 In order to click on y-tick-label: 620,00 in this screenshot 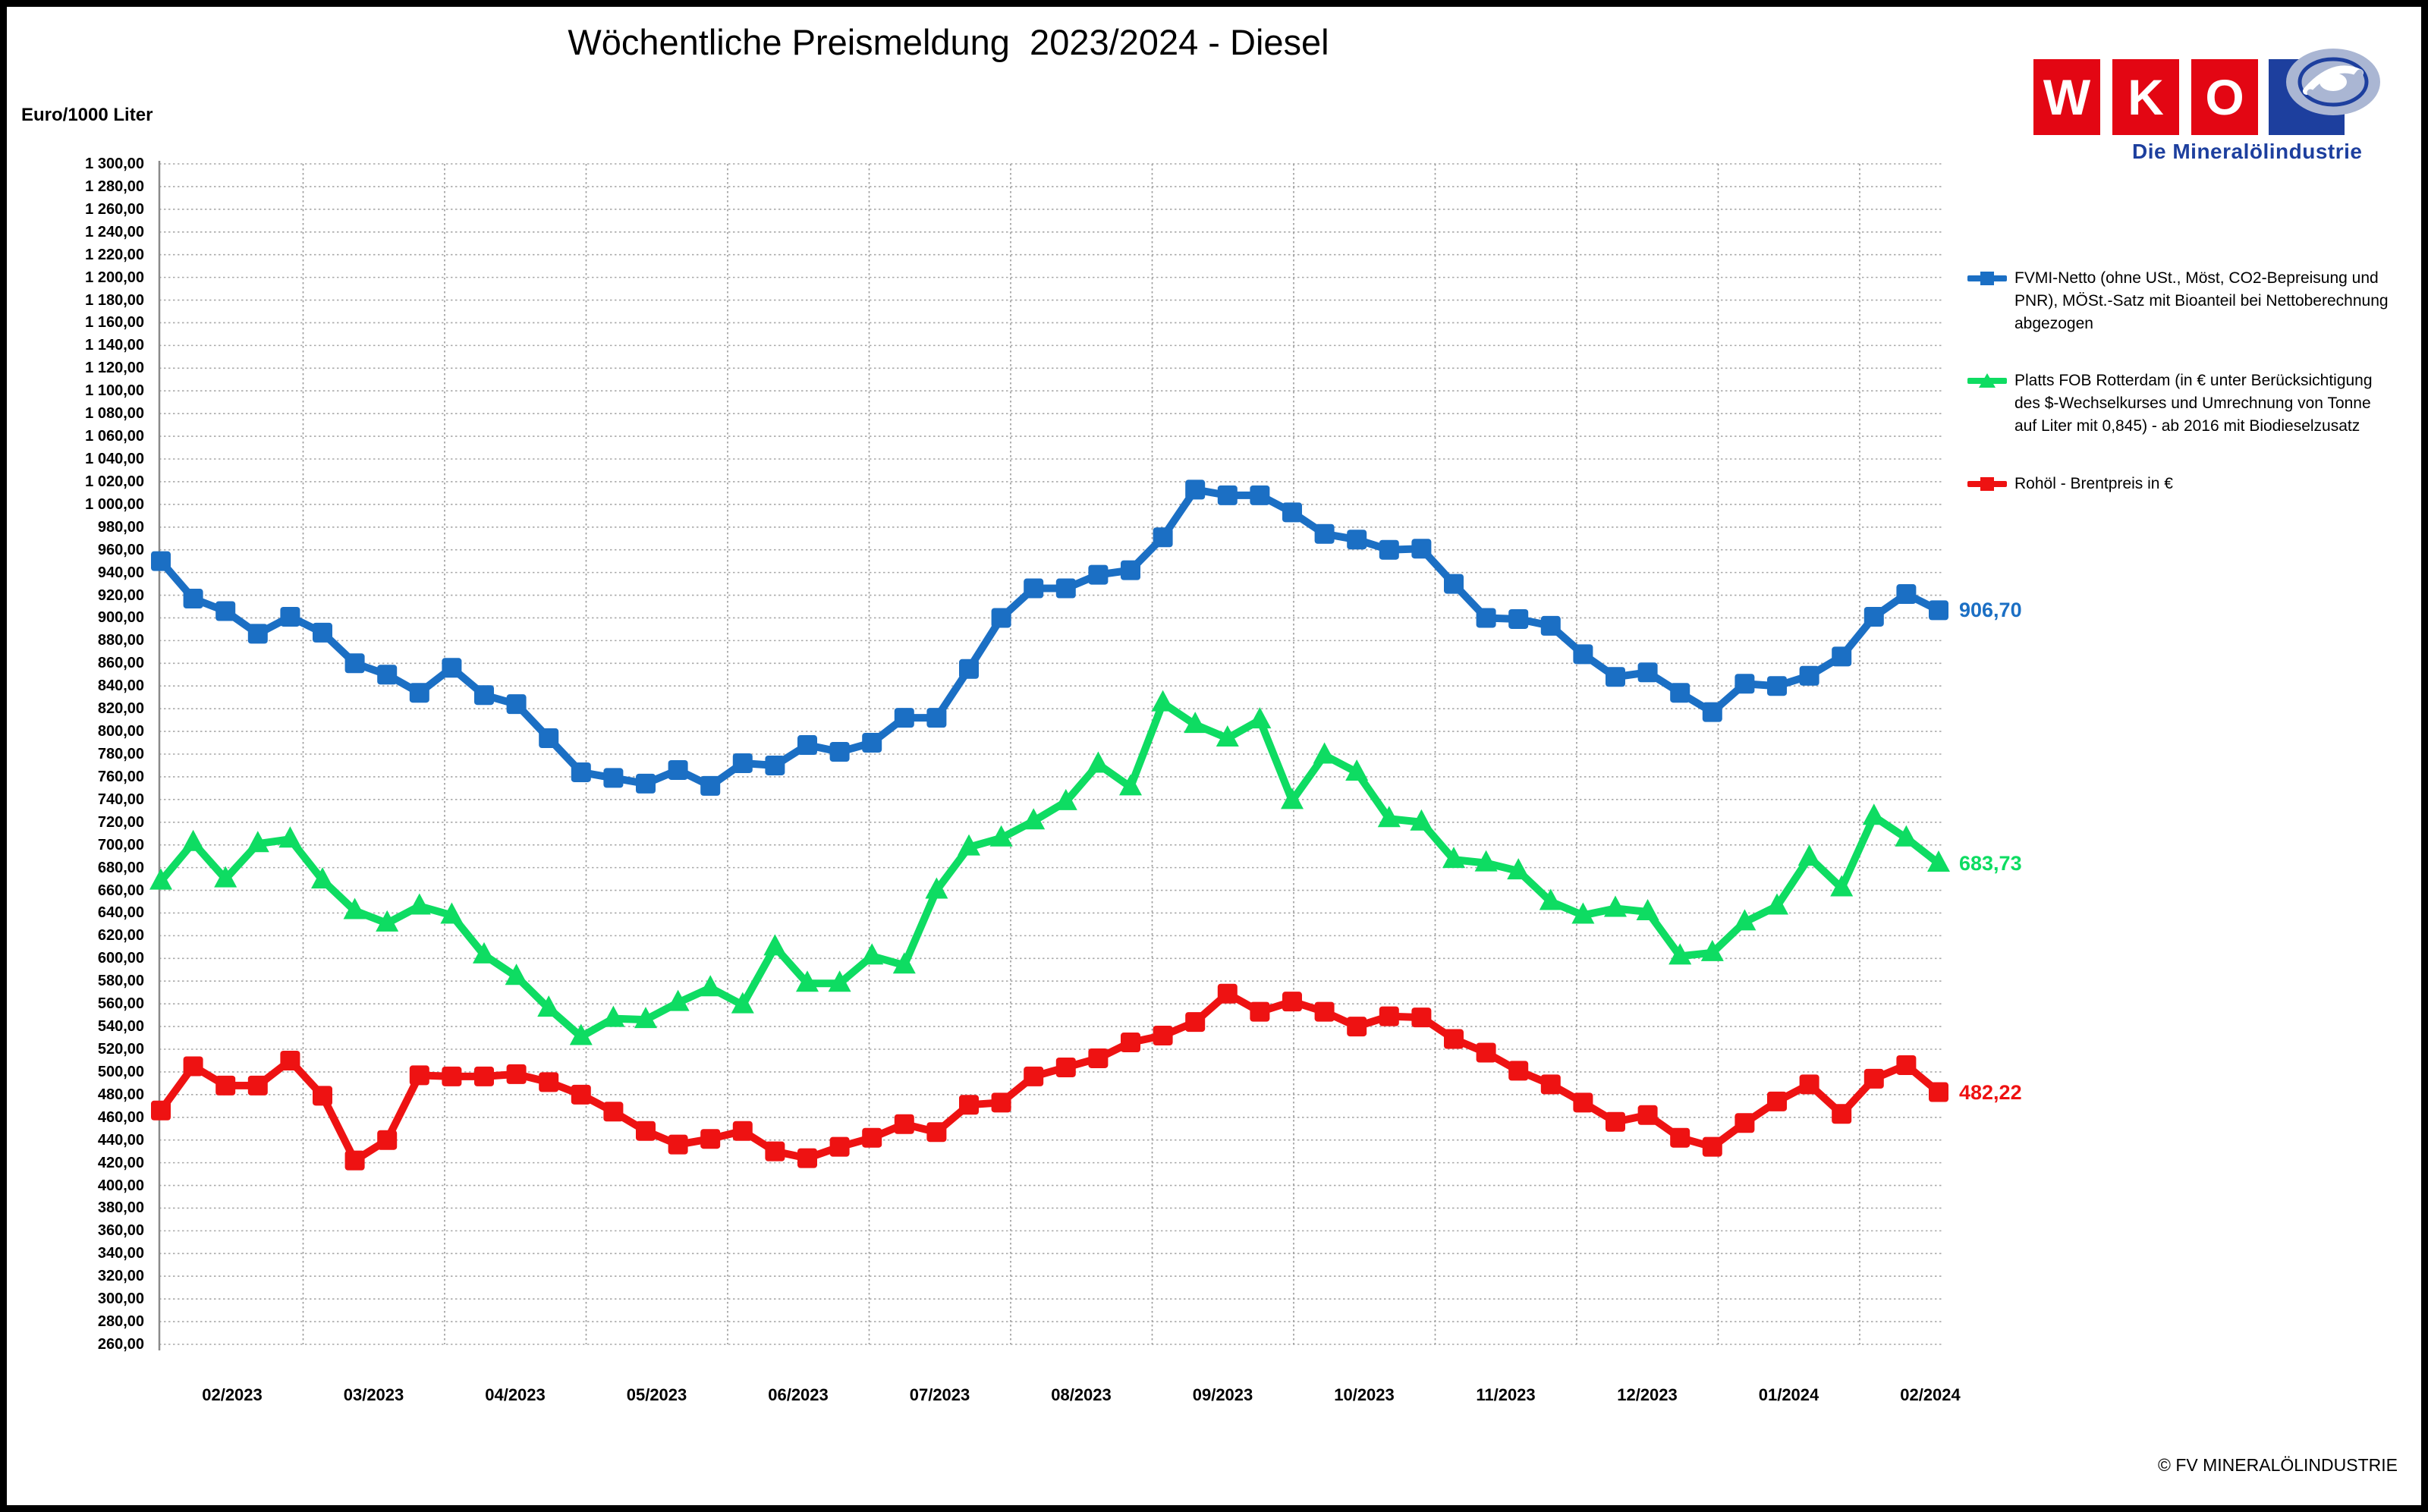, I will do `click(120, 936)`.